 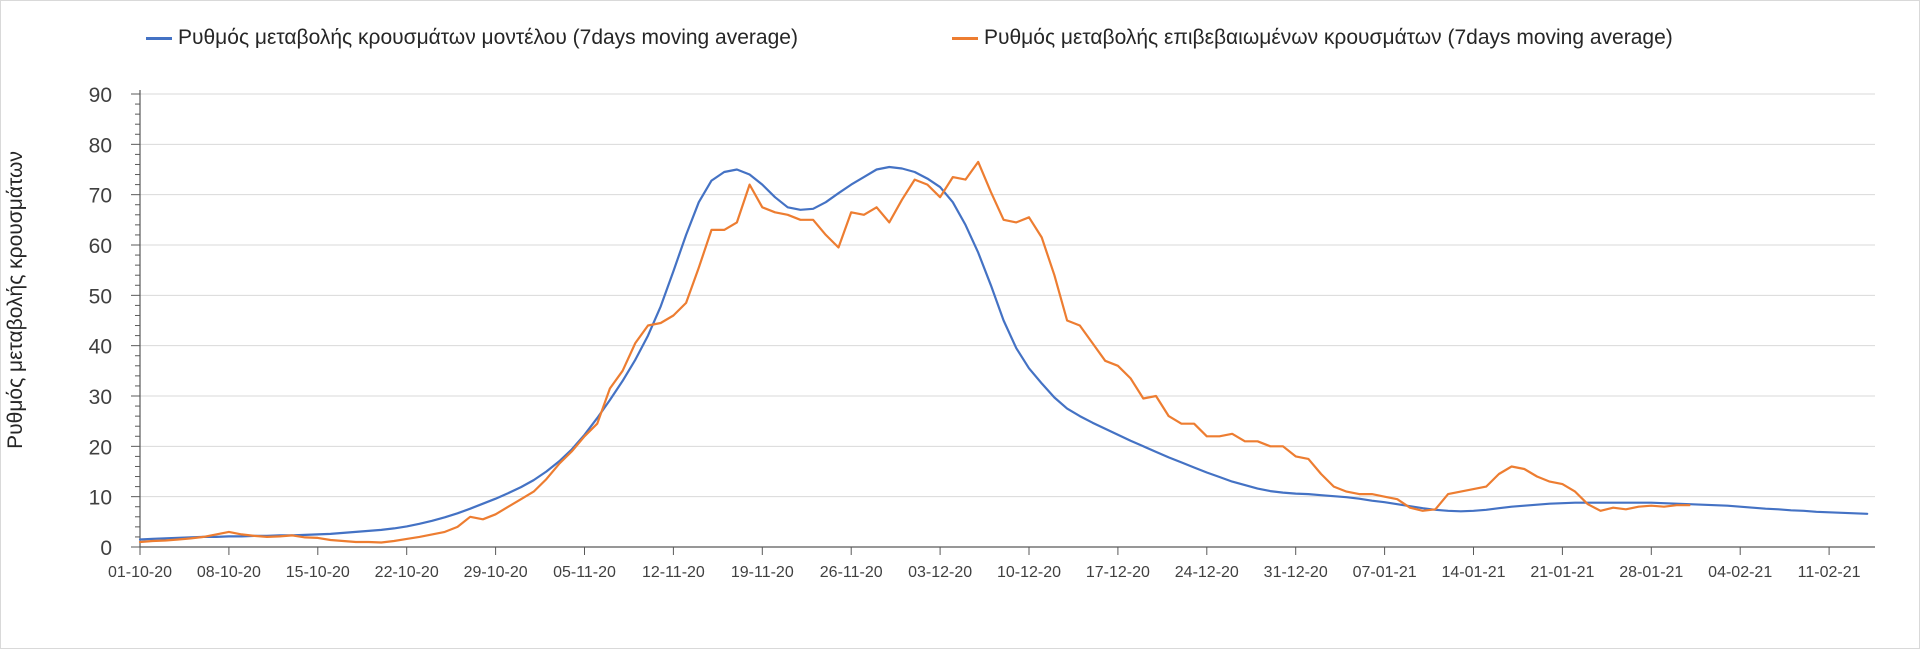 What do you see at coordinates (100, 397) in the screenshot?
I see `y-tick-label-30: 30` at bounding box center [100, 397].